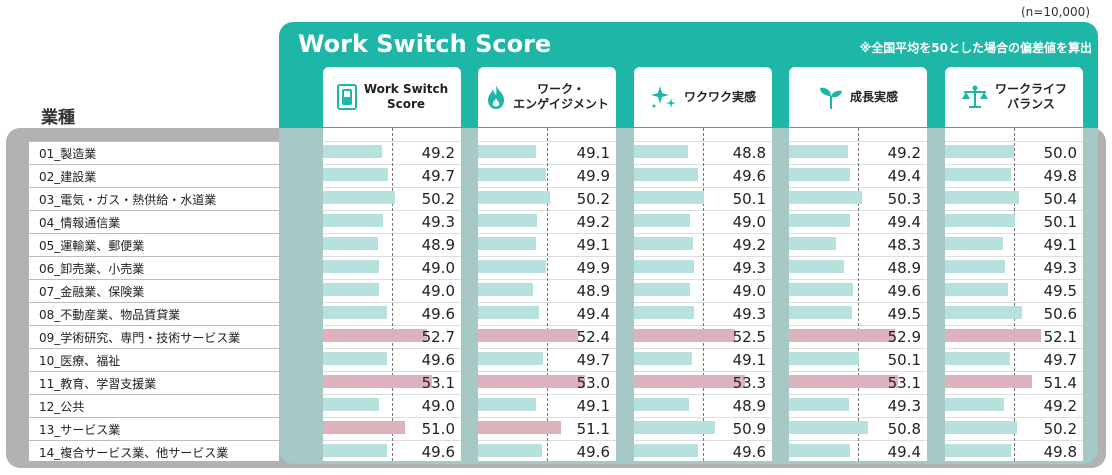 This screenshot has width=1112, height=475. Describe the element at coordinates (873, 96) in the screenshot. I see `column-label: 成長実感` at that location.